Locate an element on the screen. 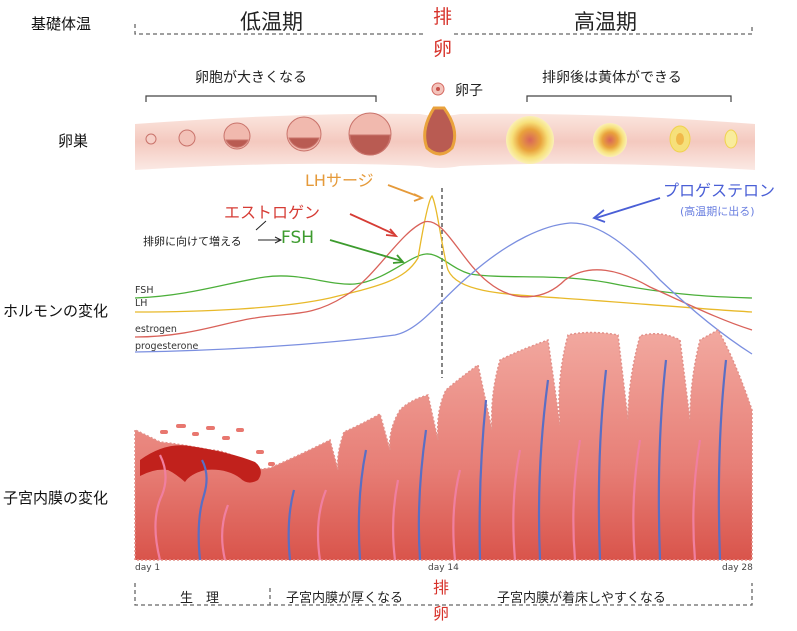  bottom-bracket is located at coordinates (443, 594).